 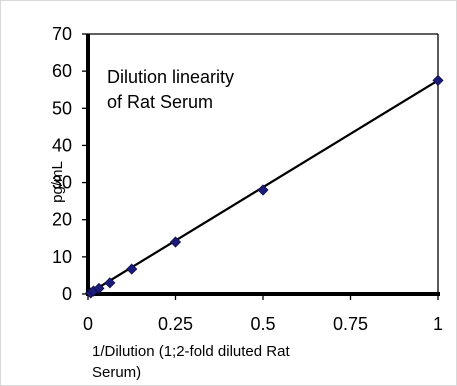 I want to click on x-axis-title-line-1: 1/Dilution (1;2-fold diluted Rat, so click(x=191, y=351).